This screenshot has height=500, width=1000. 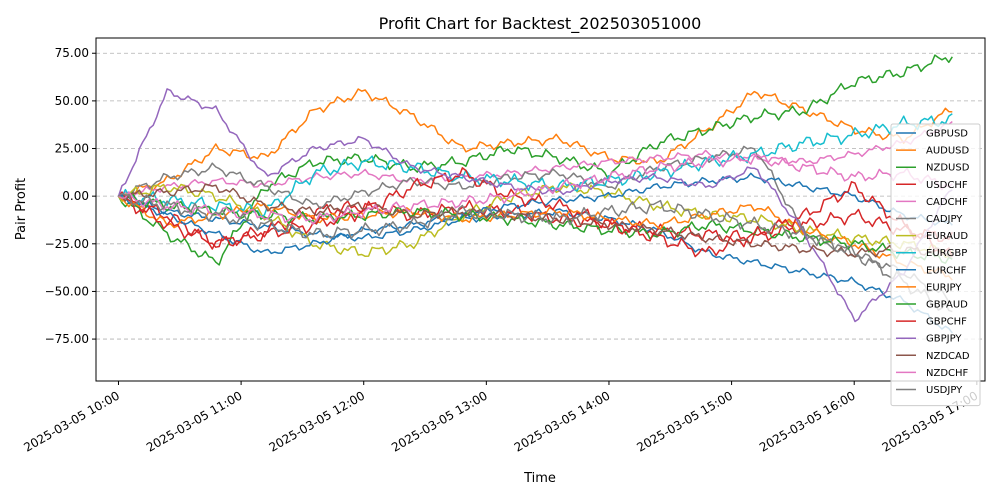 What do you see at coordinates (539, 478) in the screenshot?
I see `x-axis-label: Time` at bounding box center [539, 478].